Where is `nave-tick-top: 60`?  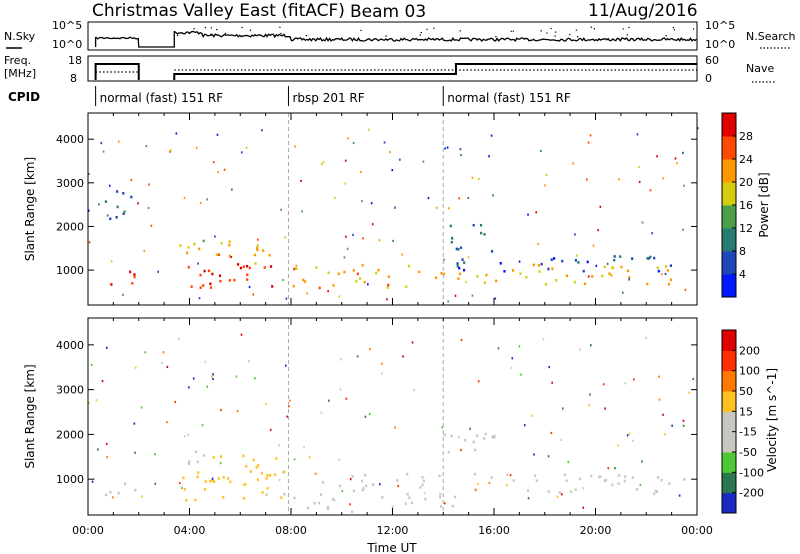 nave-tick-top: 60 is located at coordinates (712, 60).